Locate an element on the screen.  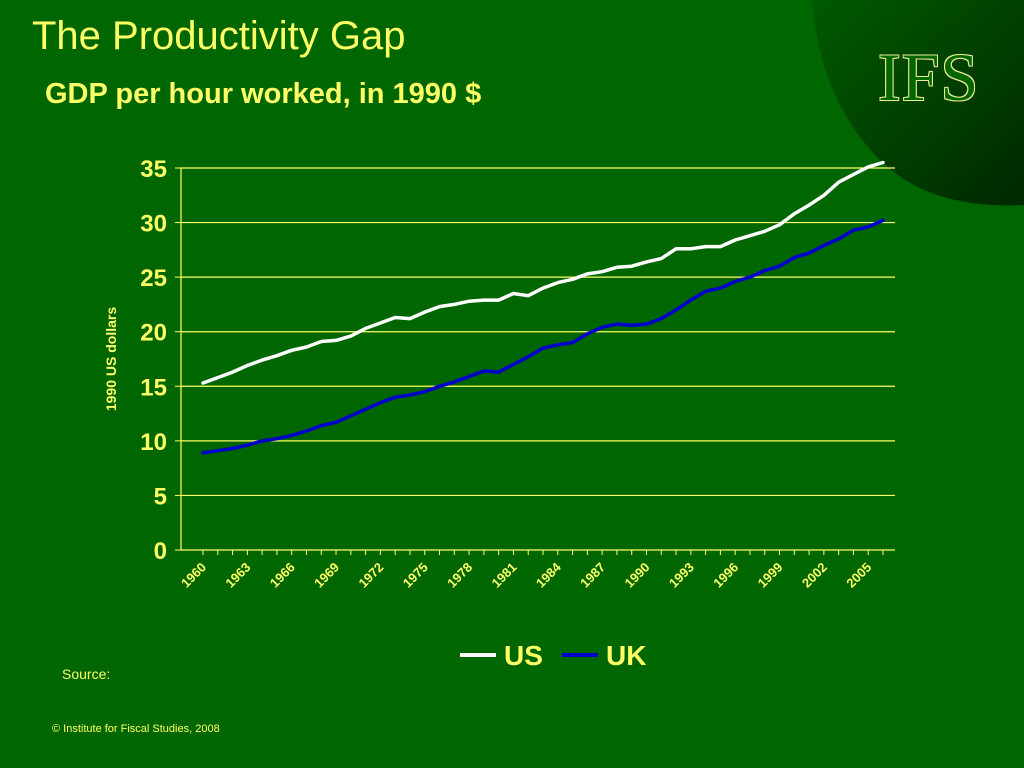
x-tick-label: 1981 is located at coordinates (503, 575).